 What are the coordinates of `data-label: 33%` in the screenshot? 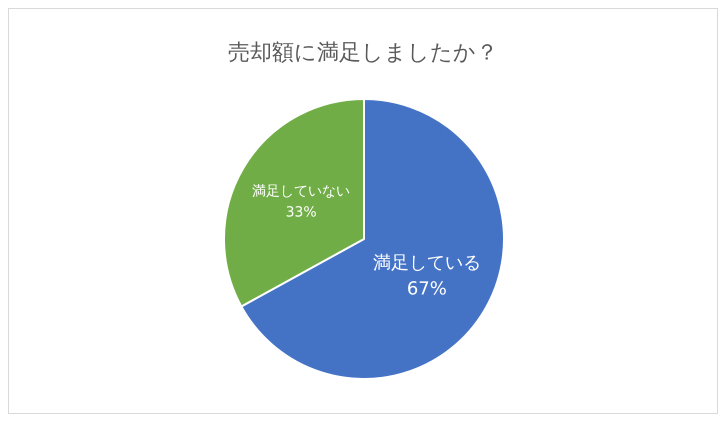 It's located at (301, 212).